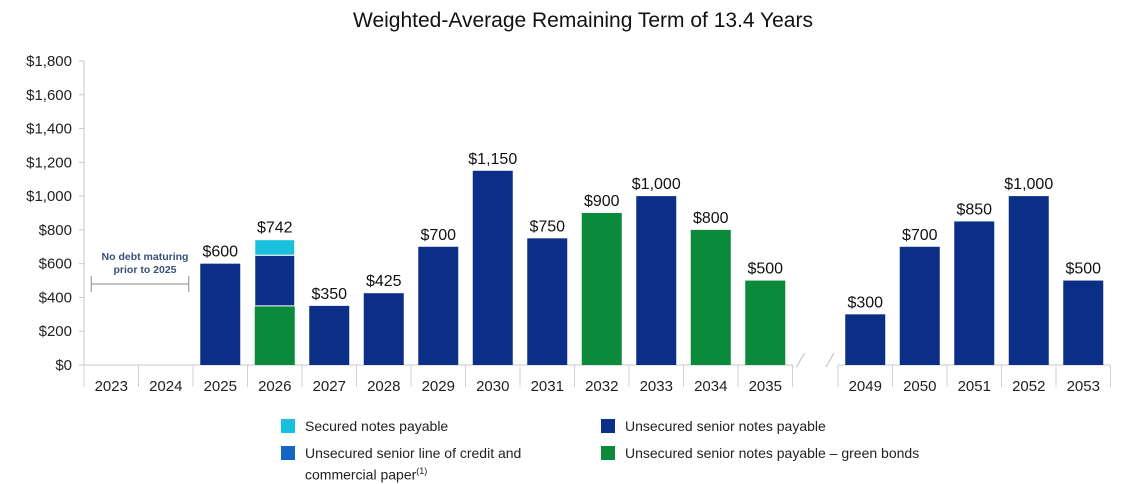  Describe the element at coordinates (329, 294) in the screenshot. I see `data-label: $350` at that location.